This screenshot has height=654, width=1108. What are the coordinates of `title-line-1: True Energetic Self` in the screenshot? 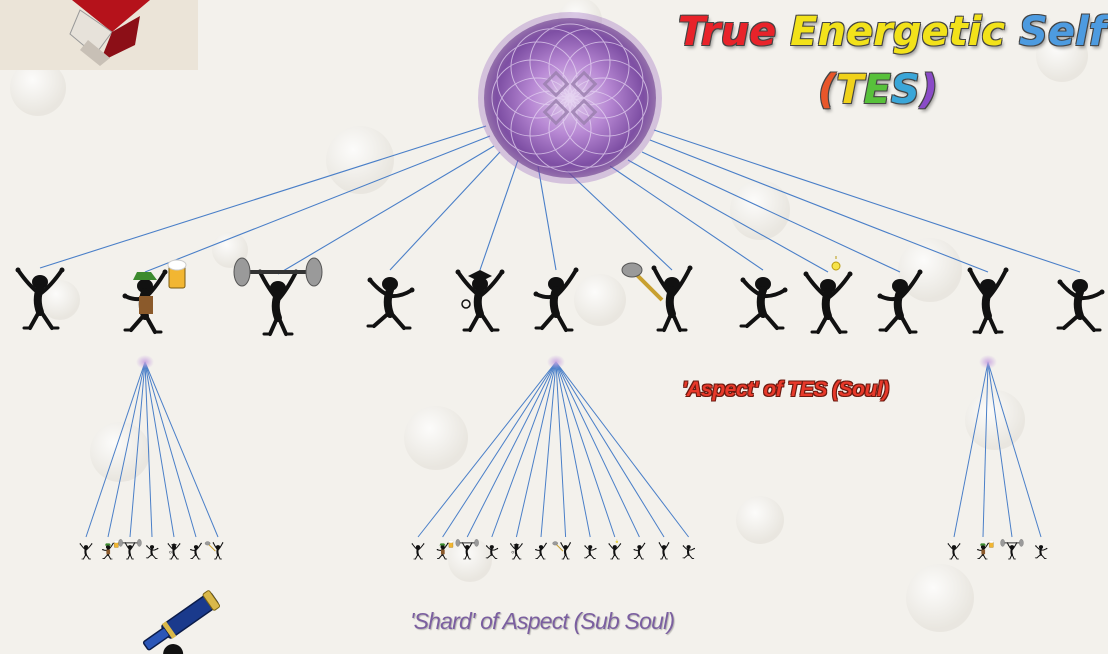 It's located at (892, 32).